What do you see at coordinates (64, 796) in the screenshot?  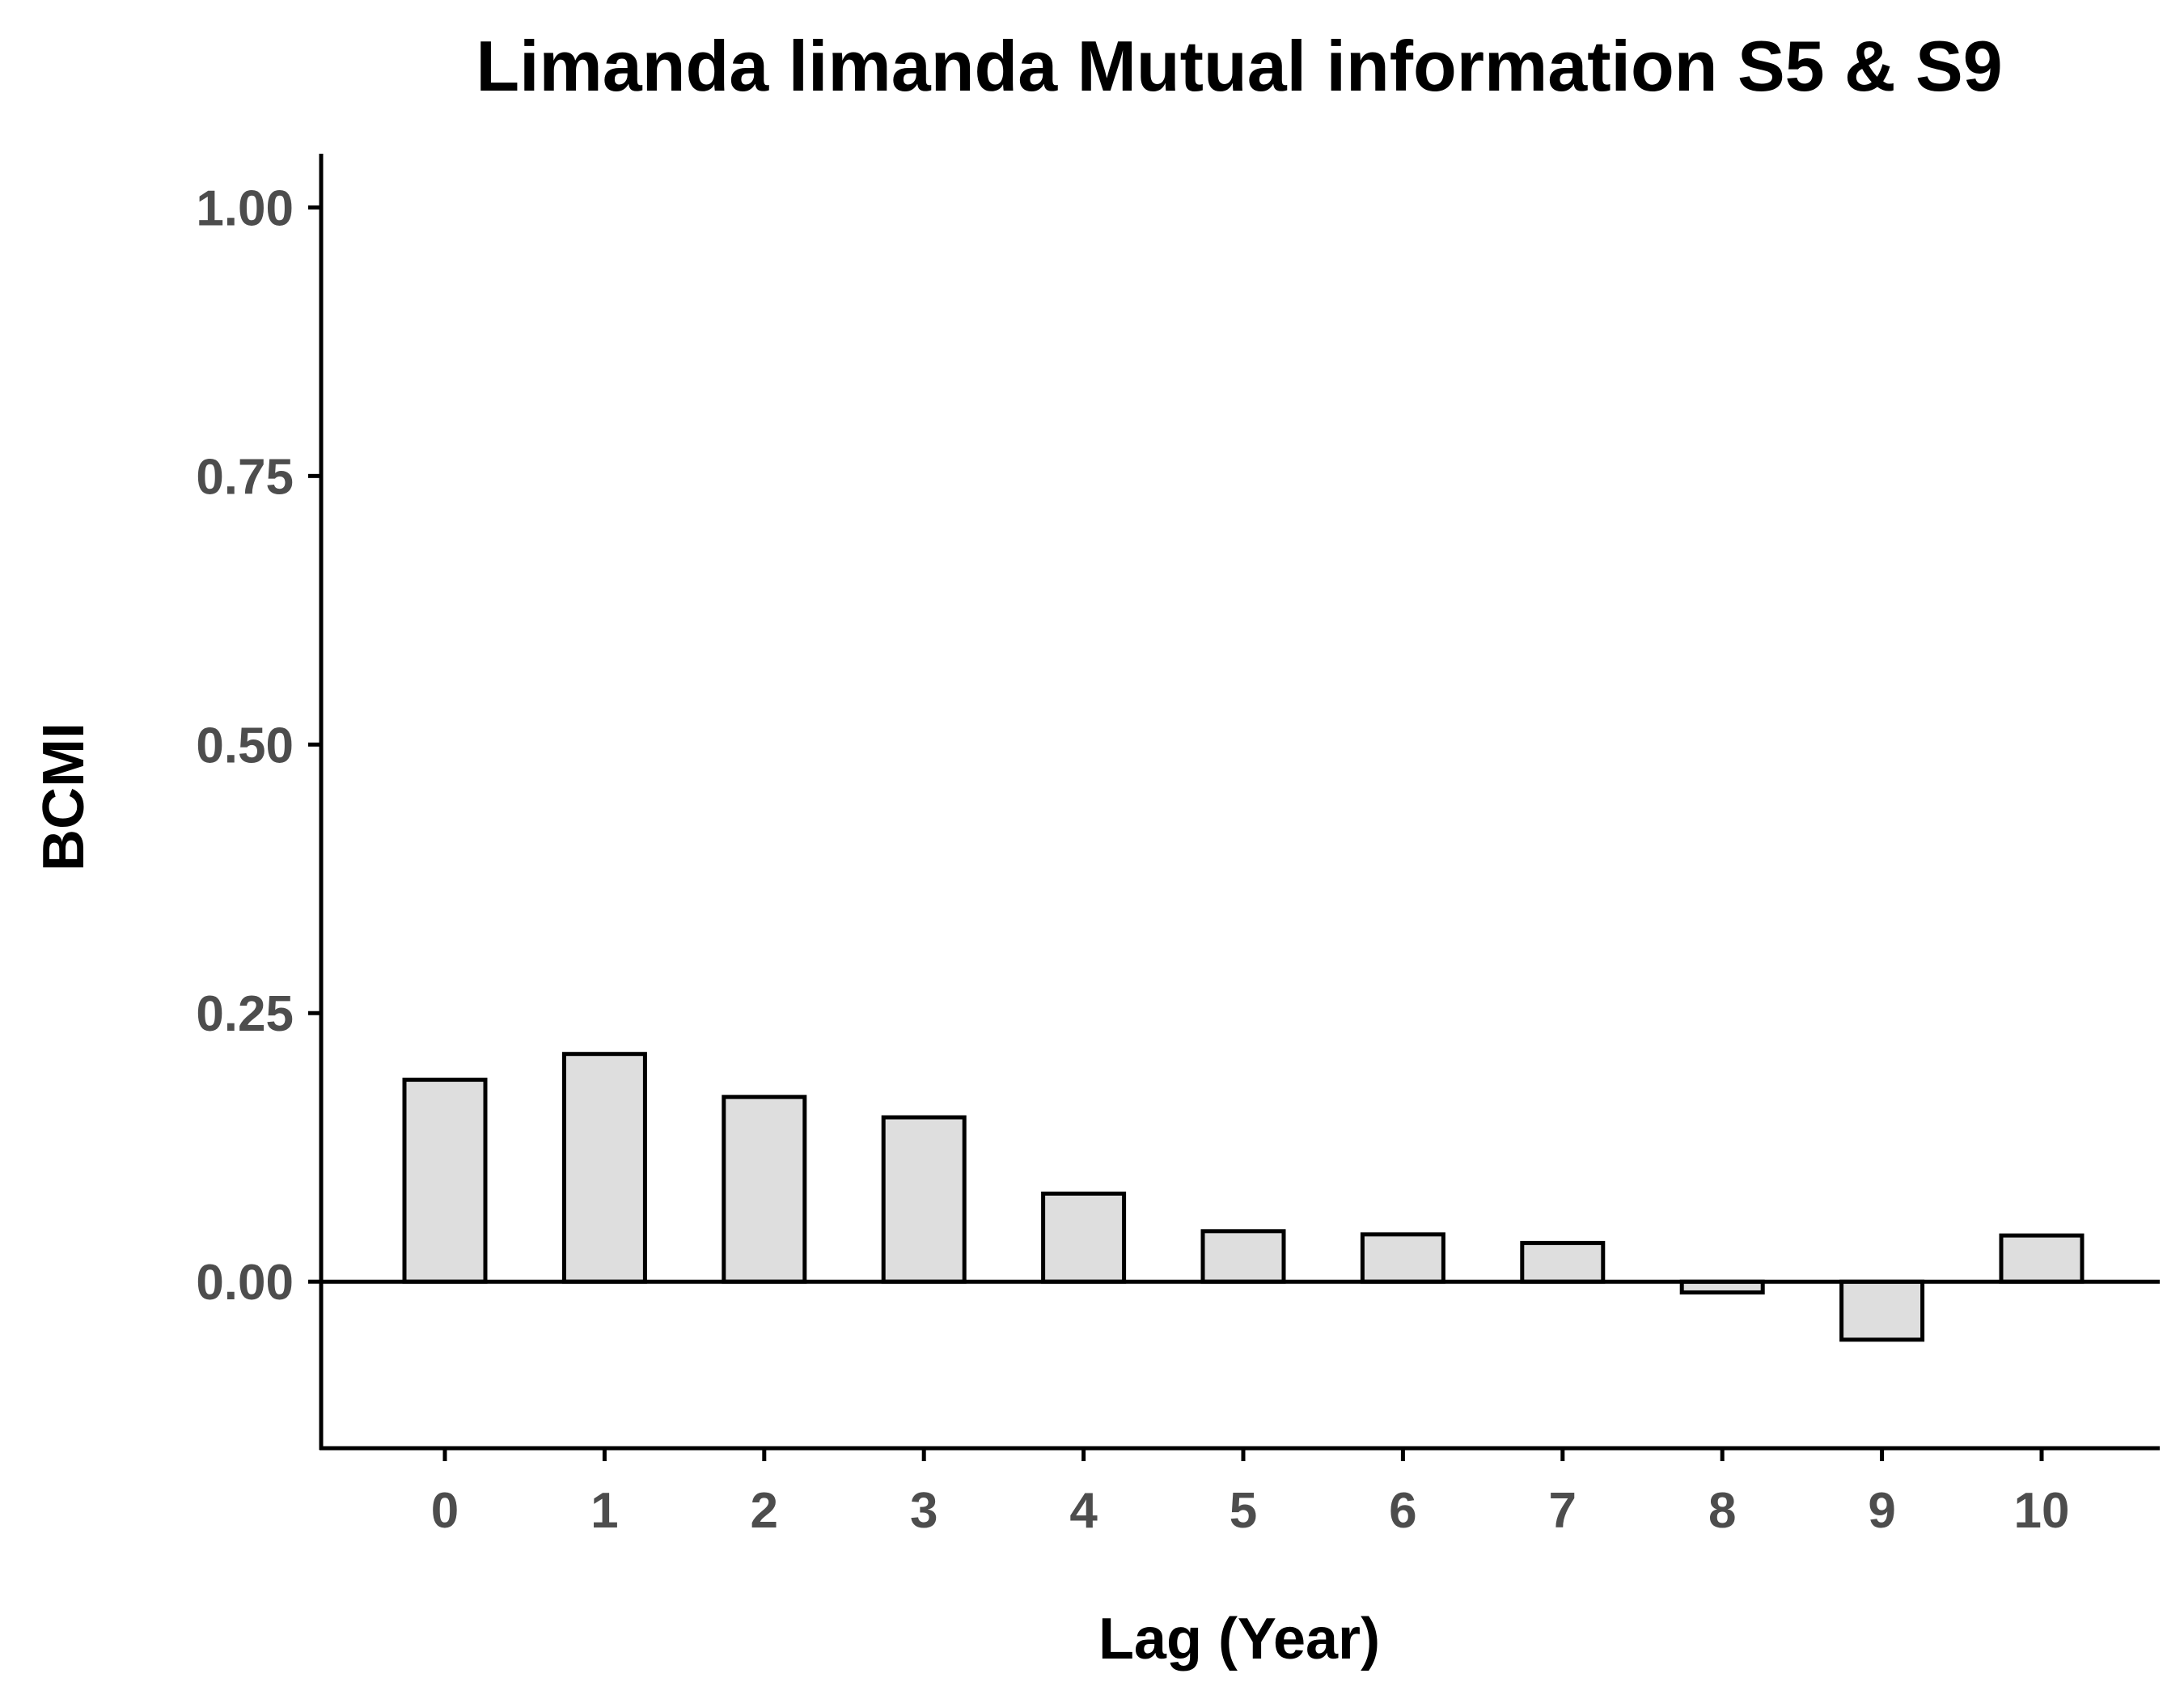 I see `y-axis-title: BCMI` at bounding box center [64, 796].